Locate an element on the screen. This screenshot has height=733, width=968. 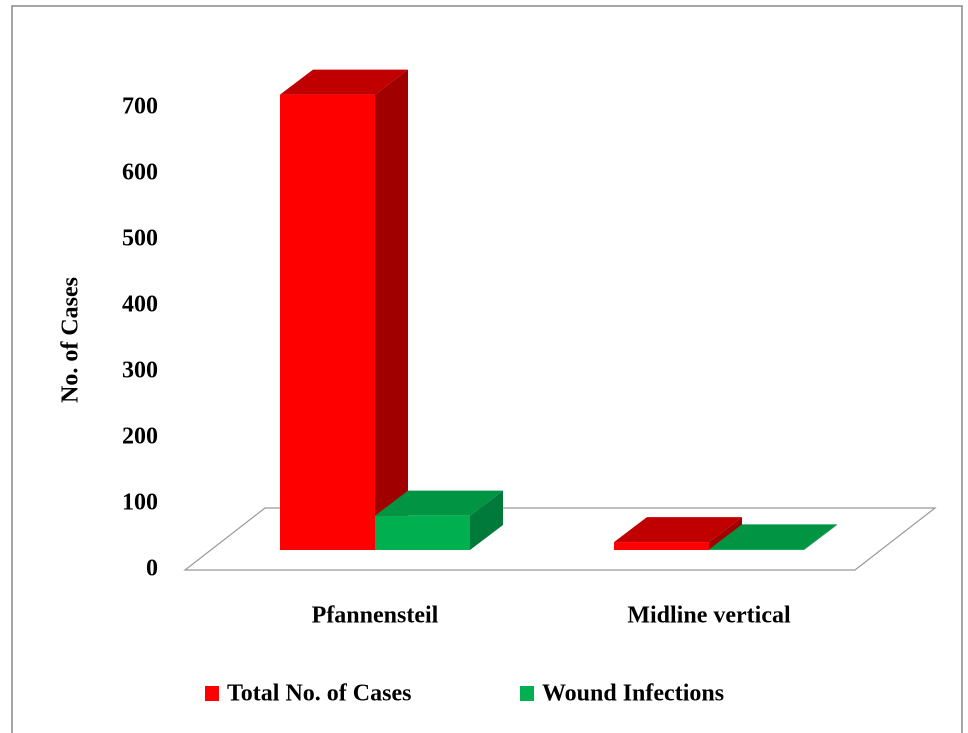
y-tick-label: 300 is located at coordinates (140, 371).